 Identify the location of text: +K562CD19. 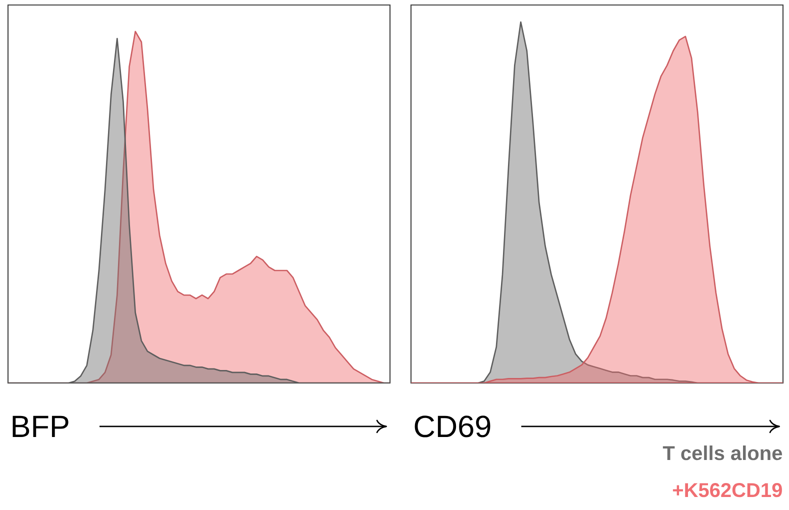
(727, 490).